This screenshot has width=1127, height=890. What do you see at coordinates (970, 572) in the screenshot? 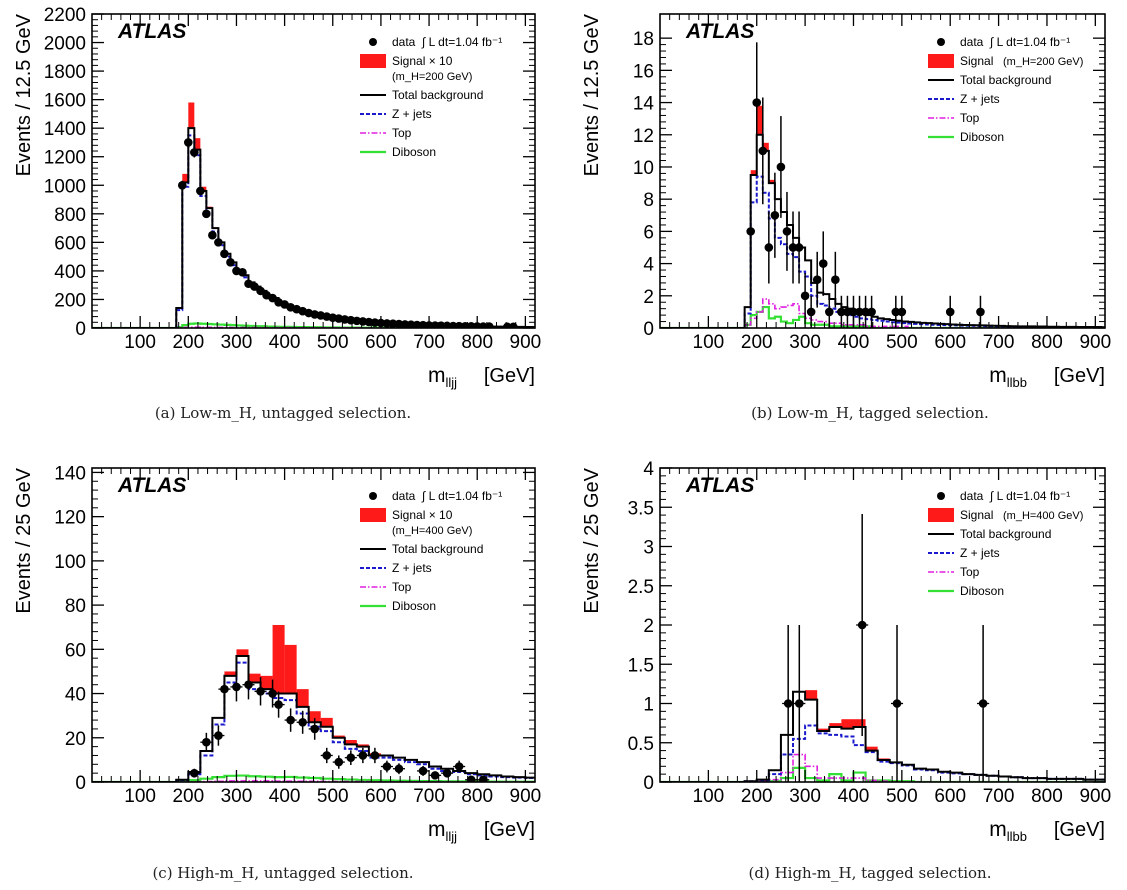
I see `legend-top-label: Top` at bounding box center [970, 572].